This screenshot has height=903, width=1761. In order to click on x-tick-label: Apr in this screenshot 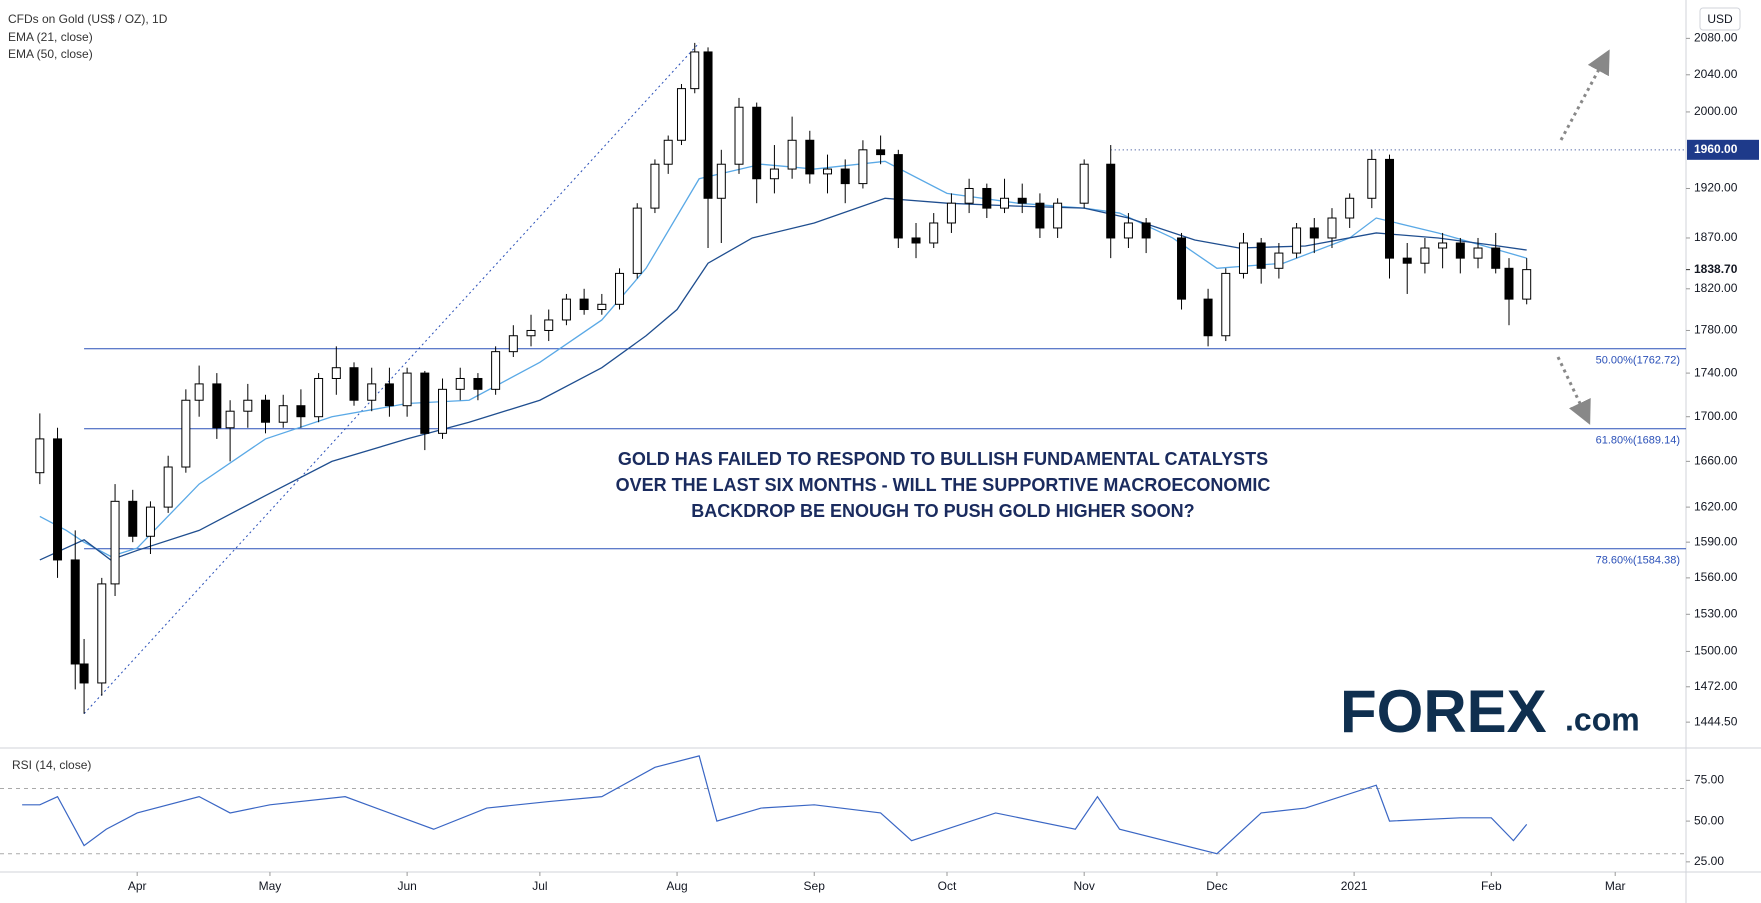, I will do `click(137, 886)`.